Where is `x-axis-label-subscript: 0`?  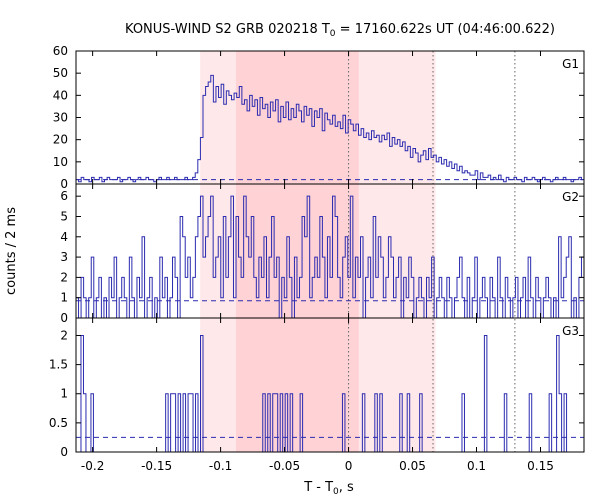
x-axis-label-subscript: 0 is located at coordinates (336, 492).